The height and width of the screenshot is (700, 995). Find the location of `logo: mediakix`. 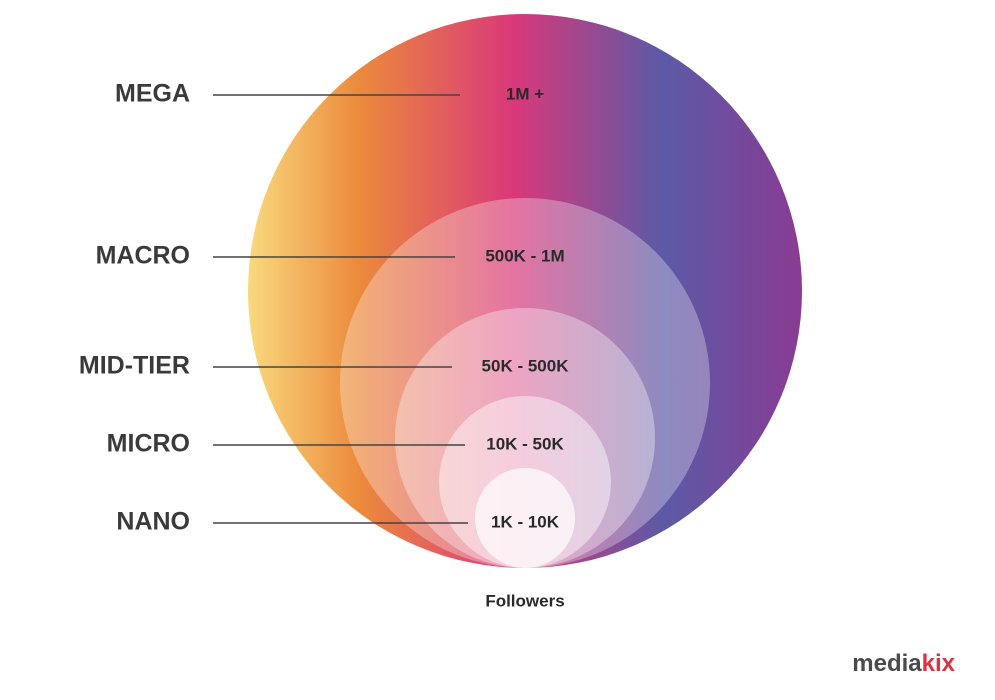

logo: mediakix is located at coordinates (903, 663).